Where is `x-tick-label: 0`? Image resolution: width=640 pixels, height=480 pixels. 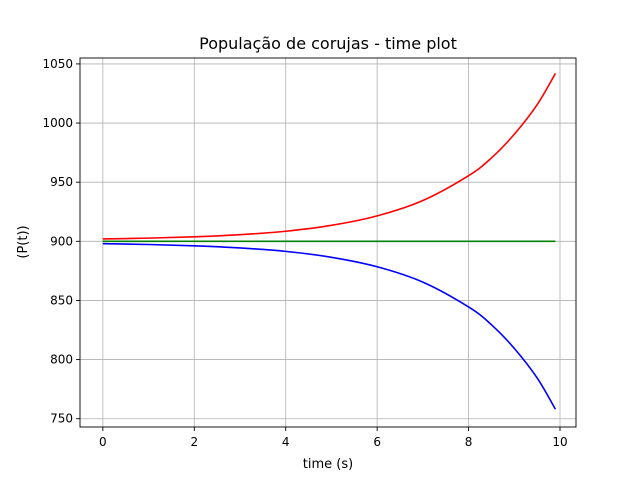
x-tick-label: 0 is located at coordinates (103, 442).